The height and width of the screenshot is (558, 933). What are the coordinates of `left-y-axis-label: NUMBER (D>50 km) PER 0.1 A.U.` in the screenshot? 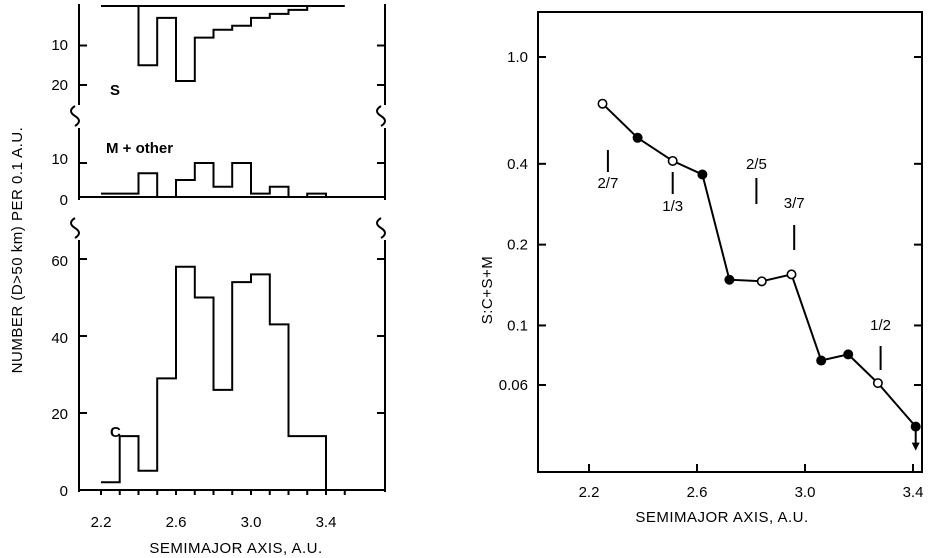 It's located at (17, 250).